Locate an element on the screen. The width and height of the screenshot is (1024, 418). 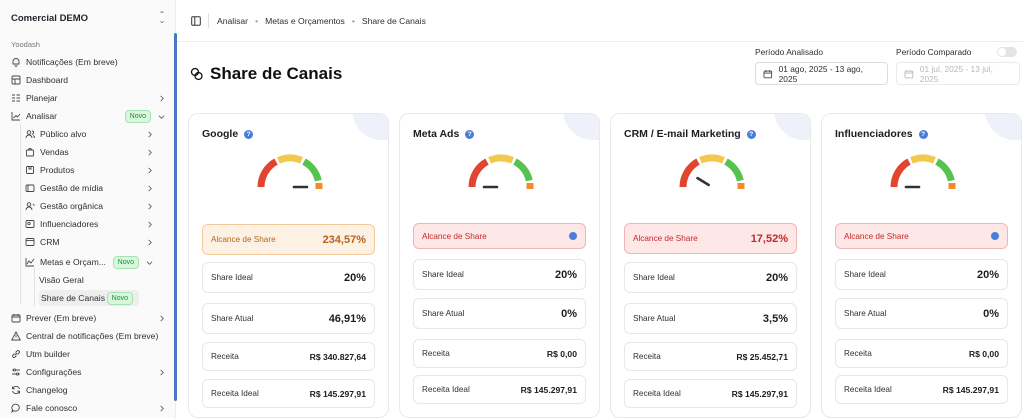
sidebar-item-gestao-organica: Gestão orgânica is located at coordinates (89, 206).